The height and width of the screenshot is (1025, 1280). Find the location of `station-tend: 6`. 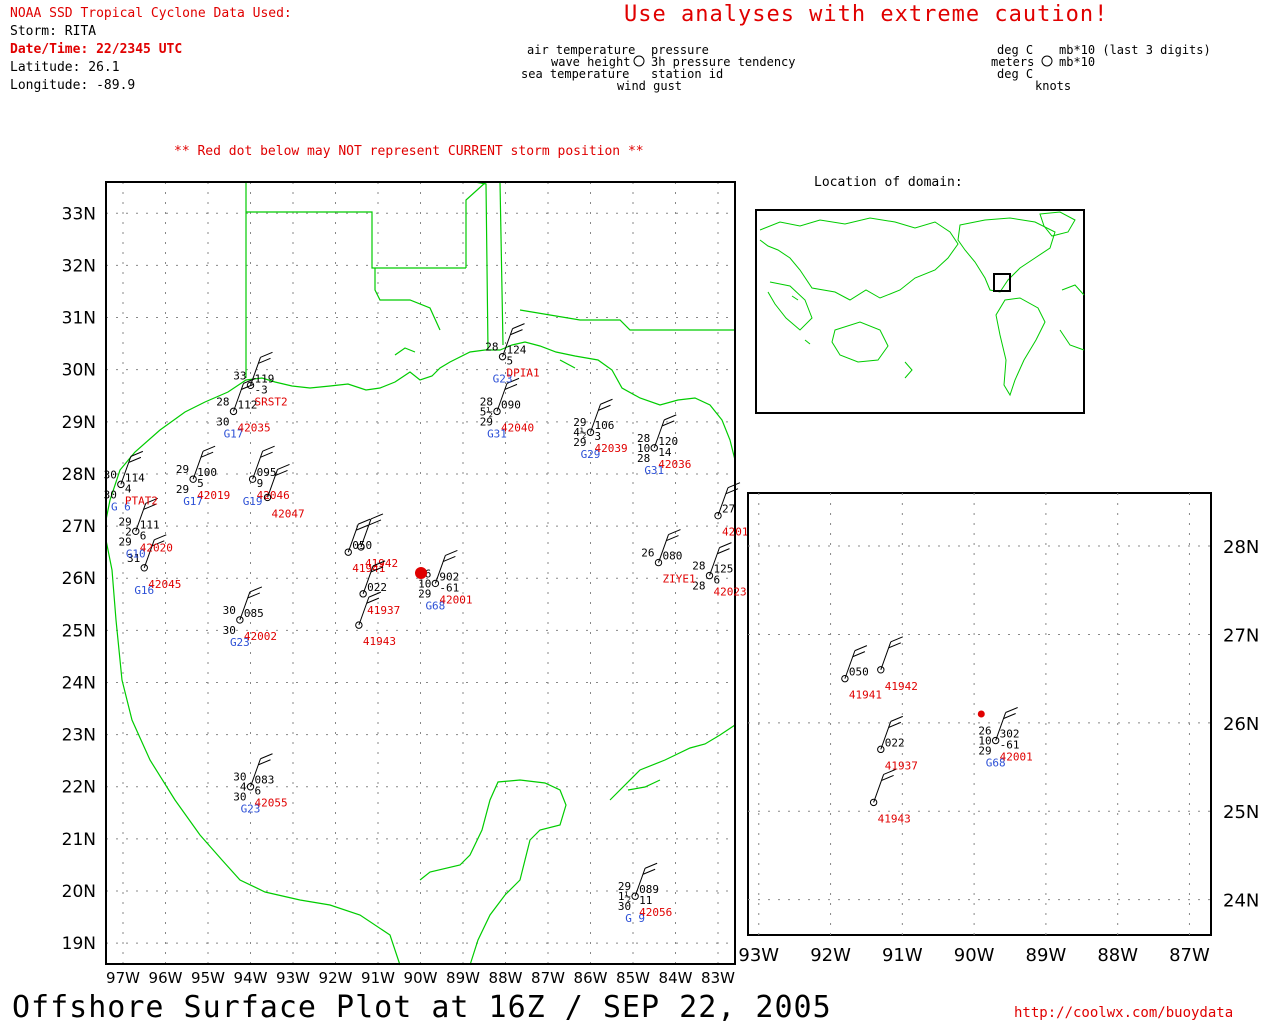

station-tend: 6 is located at coordinates (258, 791).